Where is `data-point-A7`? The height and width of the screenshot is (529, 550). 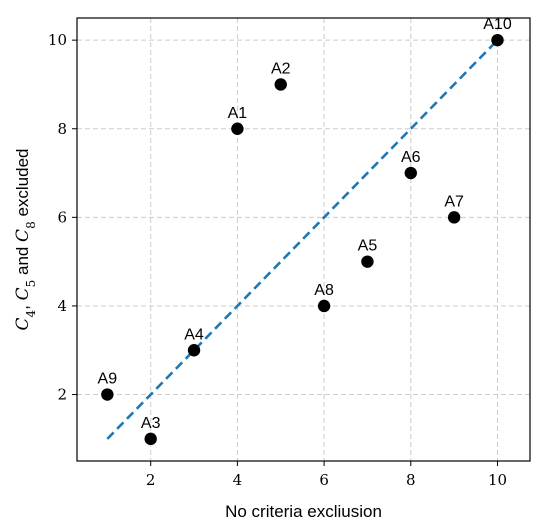
data-point-A7 is located at coordinates (454, 217).